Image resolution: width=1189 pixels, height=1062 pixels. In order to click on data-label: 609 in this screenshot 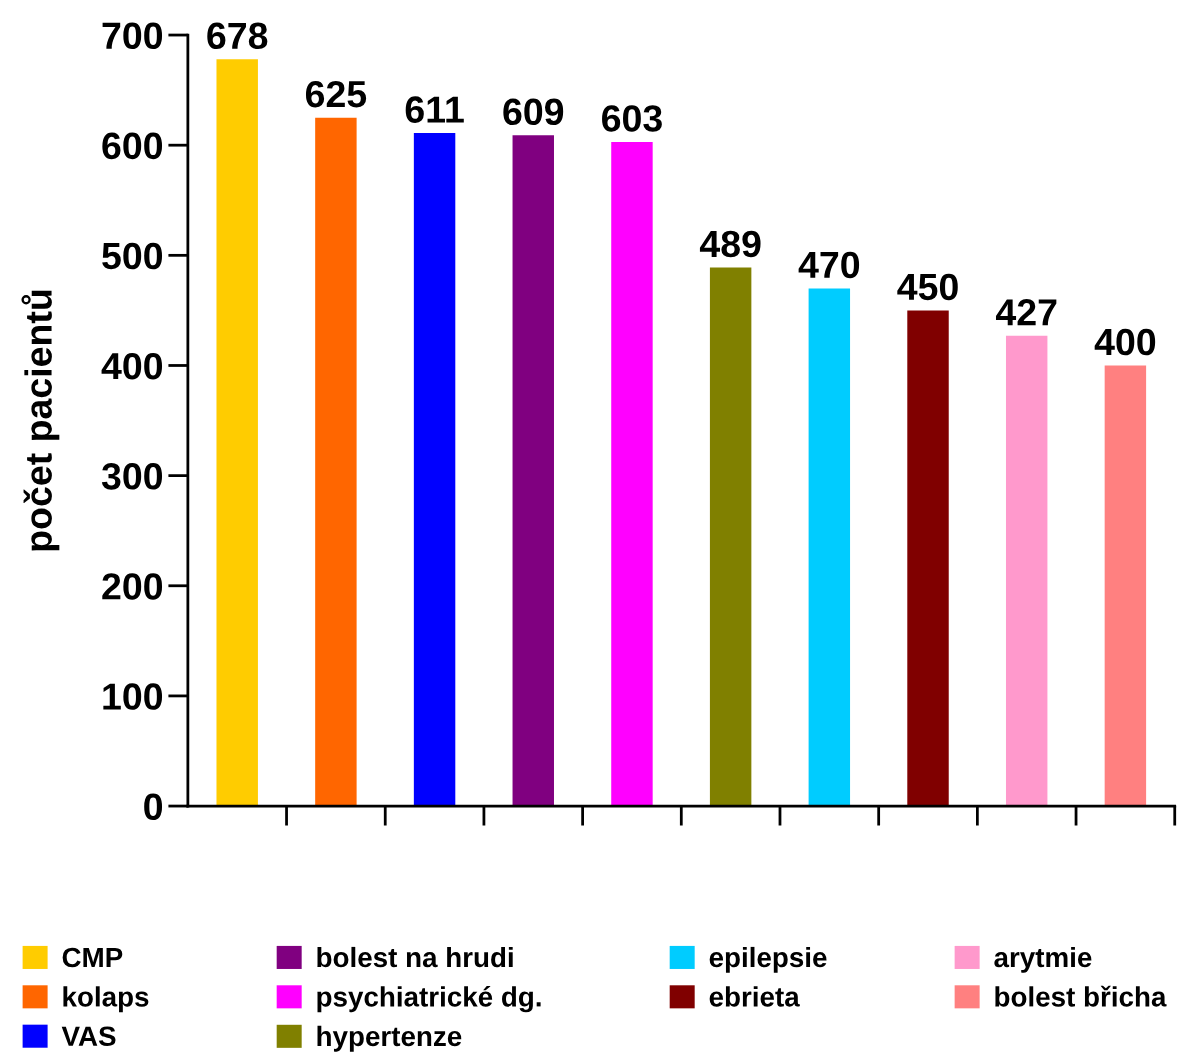, I will do `click(533, 112)`.